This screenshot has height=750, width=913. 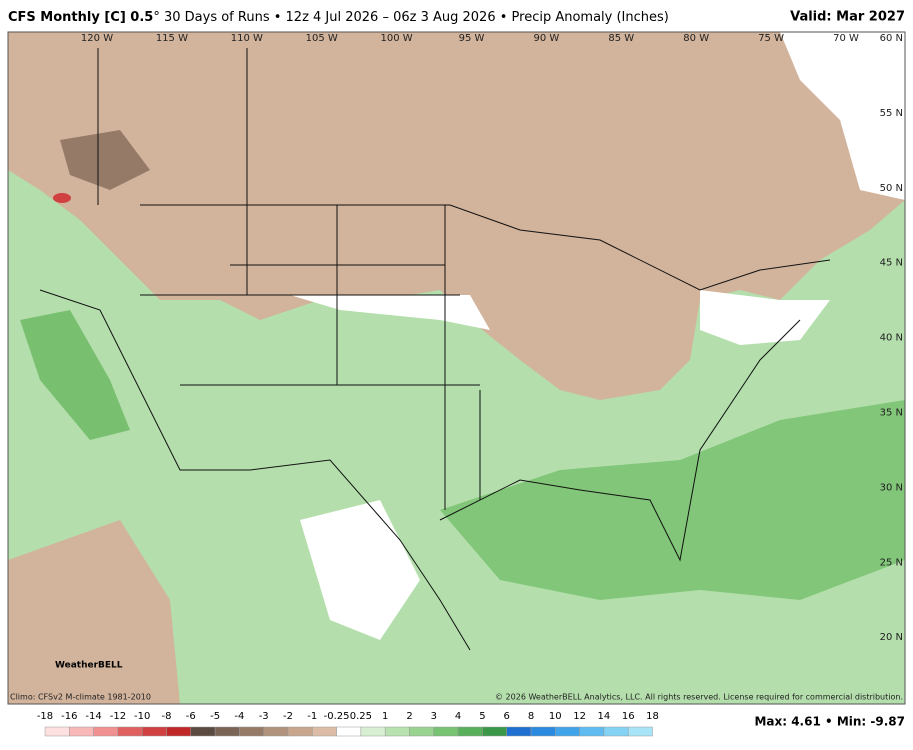 What do you see at coordinates (621, 38) in the screenshot?
I see `longitude-label: 85 W` at bounding box center [621, 38].